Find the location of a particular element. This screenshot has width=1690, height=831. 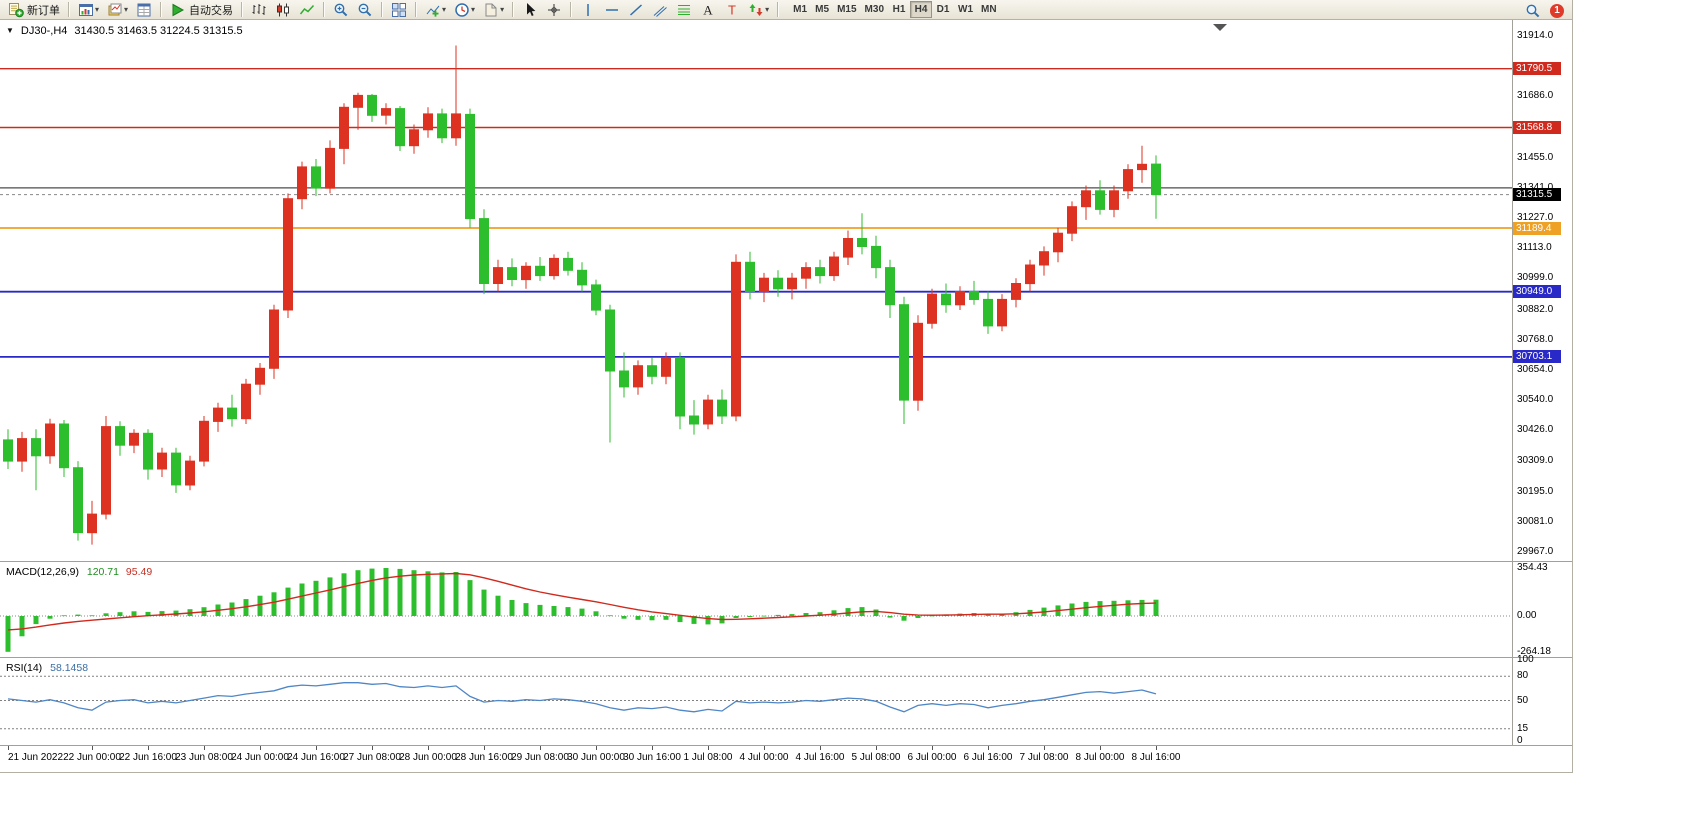

crosshair-icon is located at coordinates (554, 10).